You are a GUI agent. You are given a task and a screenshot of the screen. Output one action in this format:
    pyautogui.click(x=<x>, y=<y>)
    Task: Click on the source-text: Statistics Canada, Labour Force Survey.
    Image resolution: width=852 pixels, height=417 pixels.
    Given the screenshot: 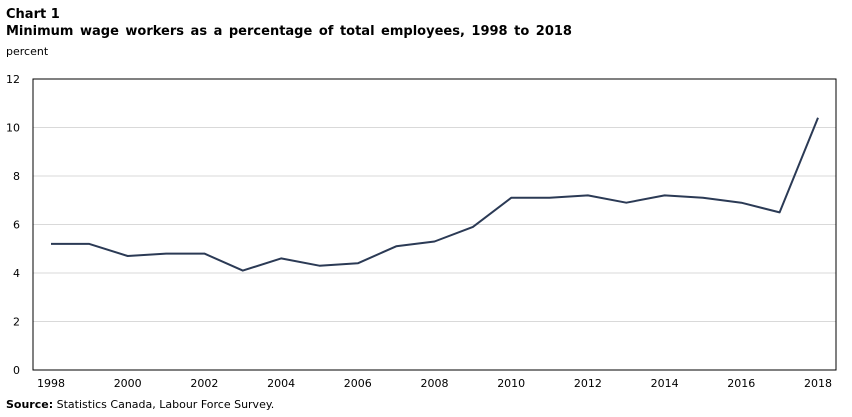 What is the action you would take?
    pyautogui.click(x=164, y=404)
    